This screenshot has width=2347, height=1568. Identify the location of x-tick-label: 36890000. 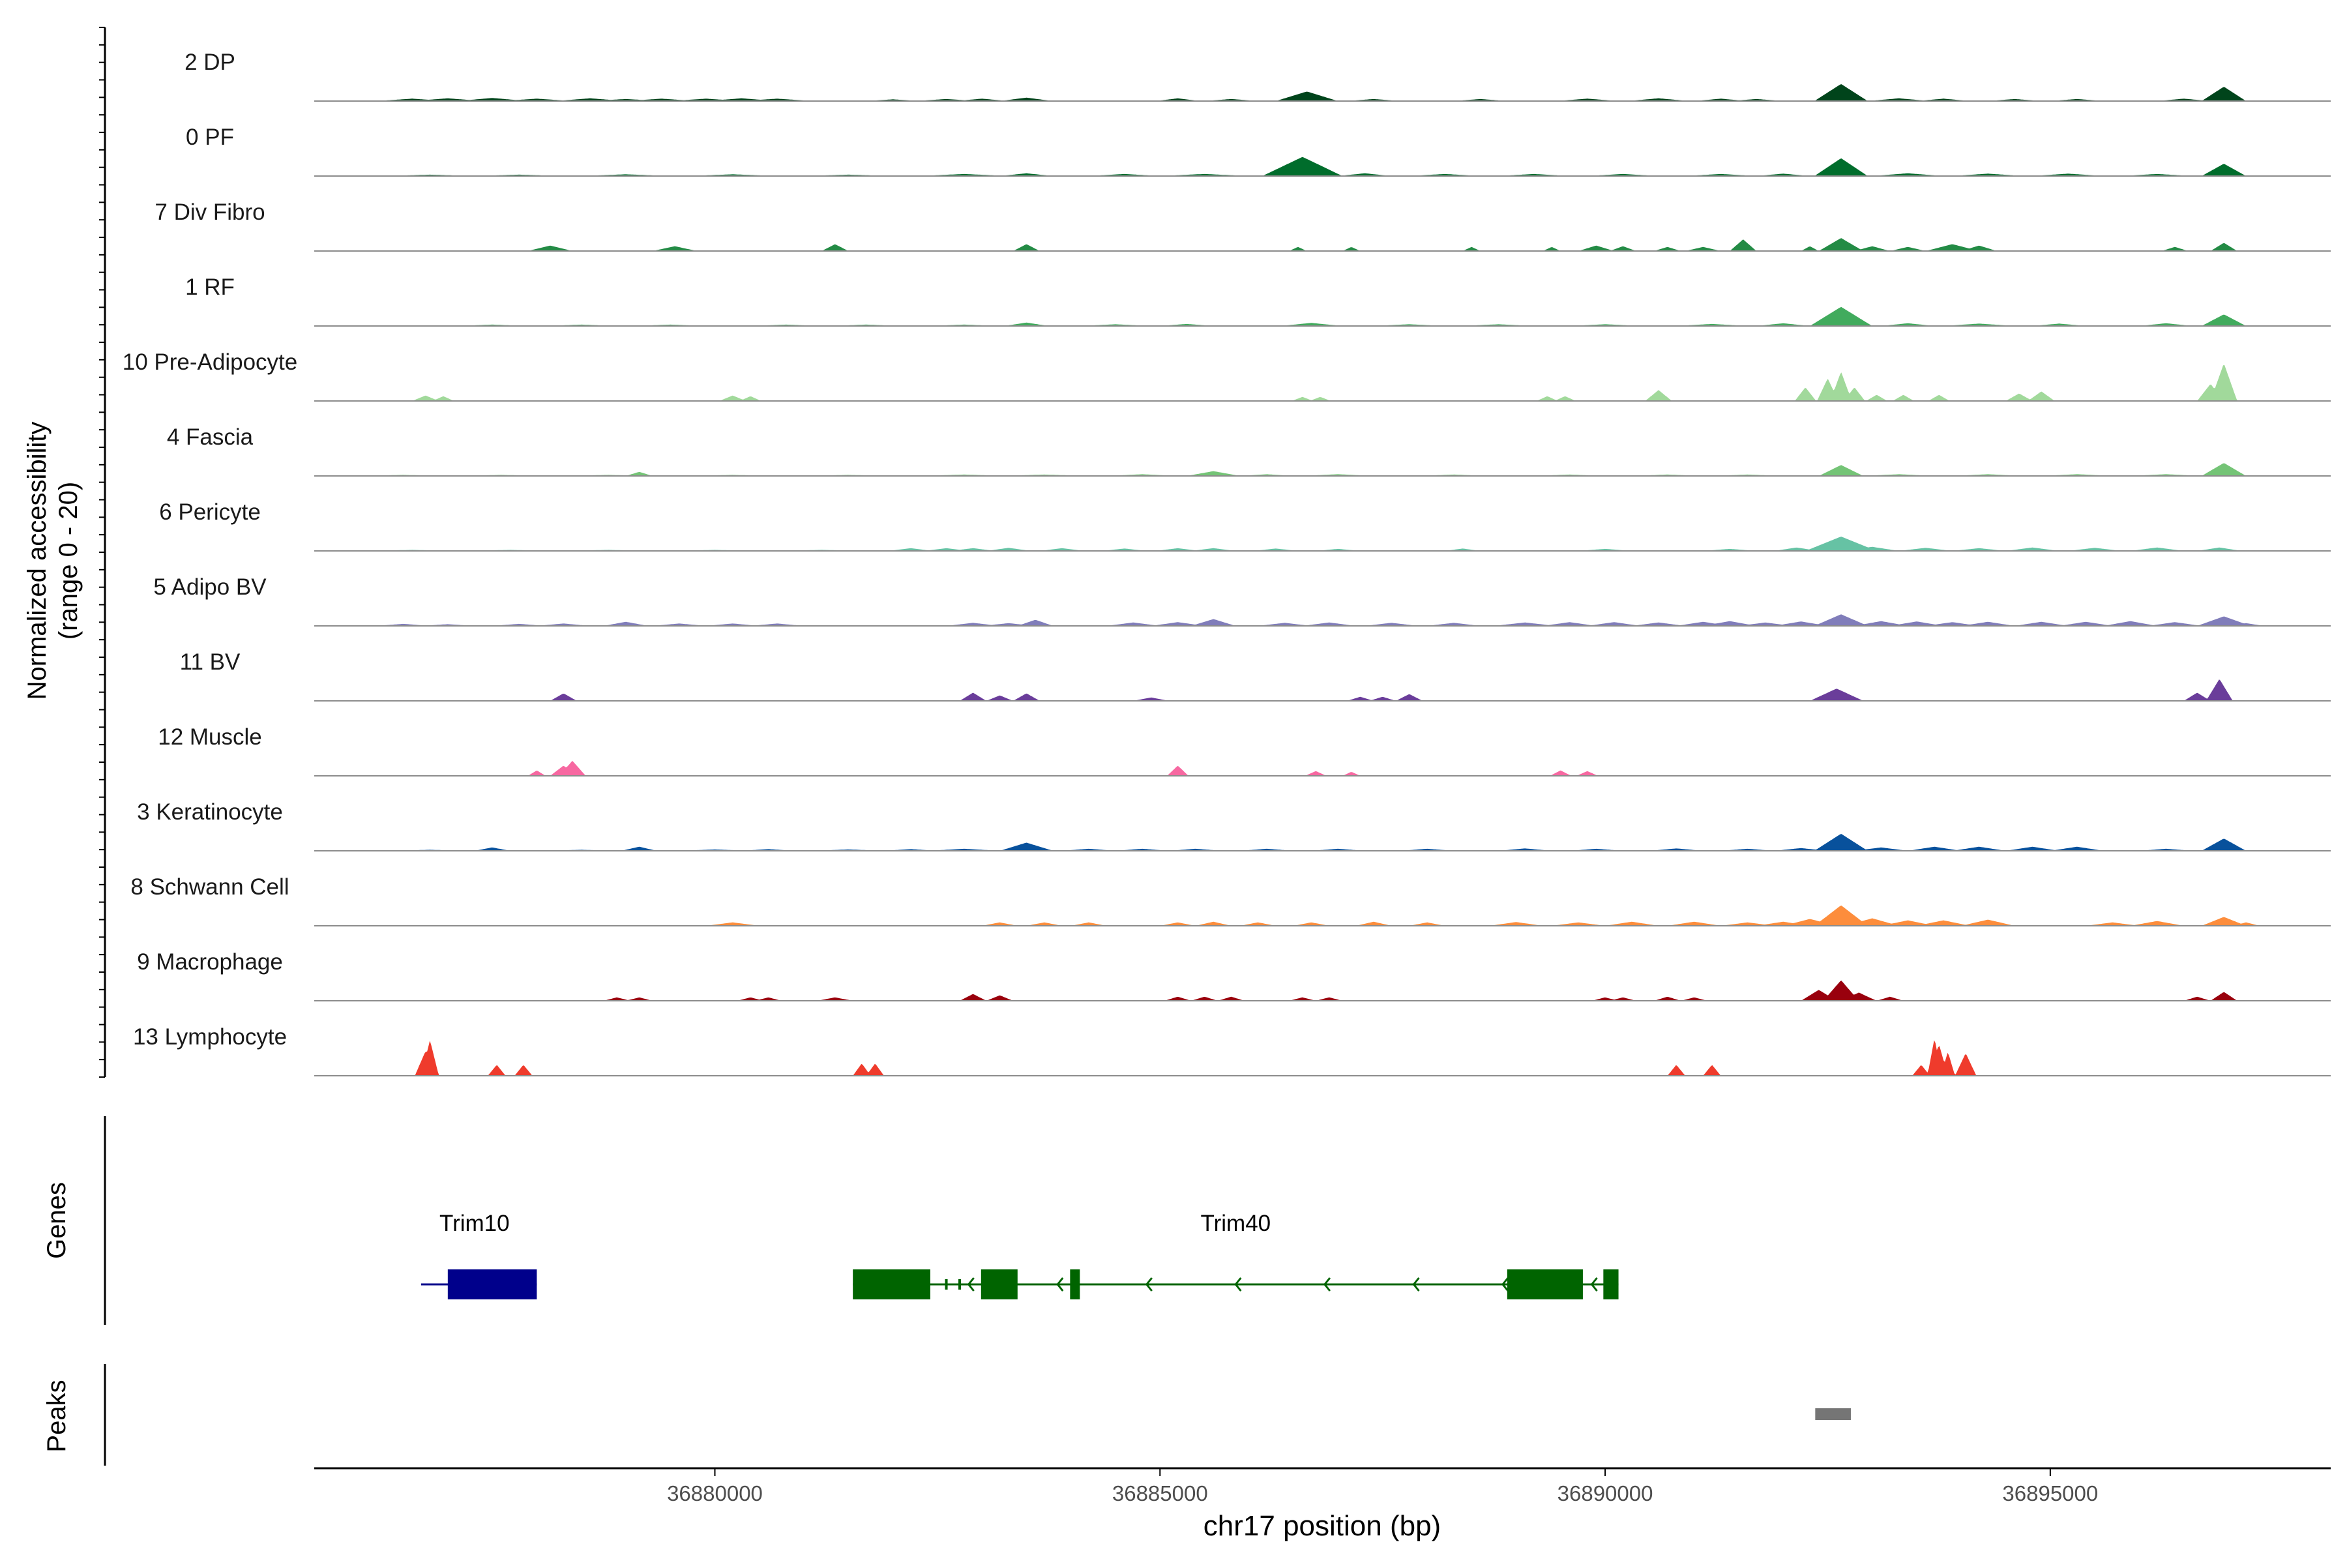
(1605, 1493).